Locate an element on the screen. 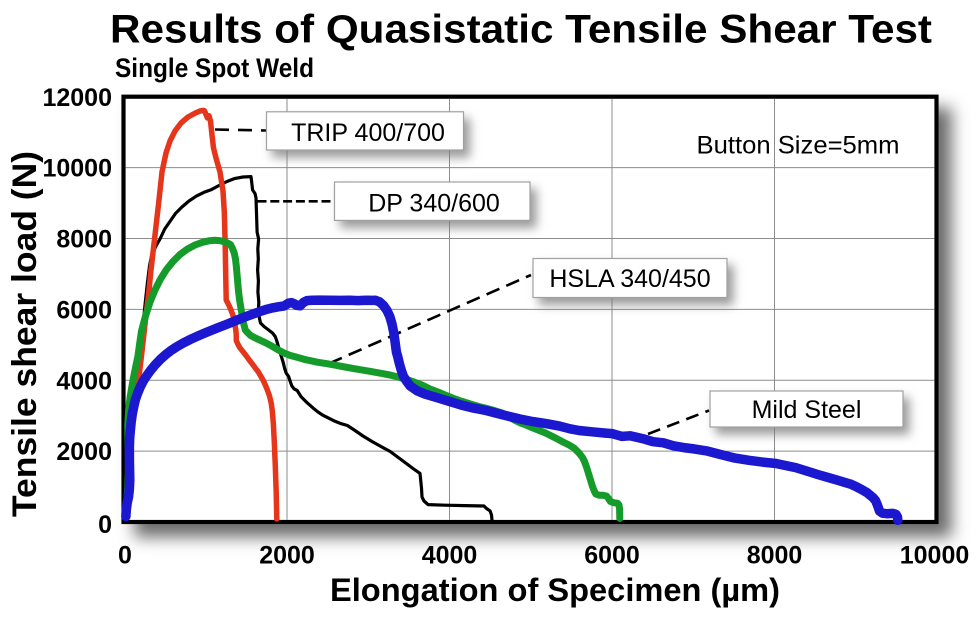 The width and height of the screenshot is (980, 619). svg-text: Tensile shear load (N) is located at coordinates (25, 334).